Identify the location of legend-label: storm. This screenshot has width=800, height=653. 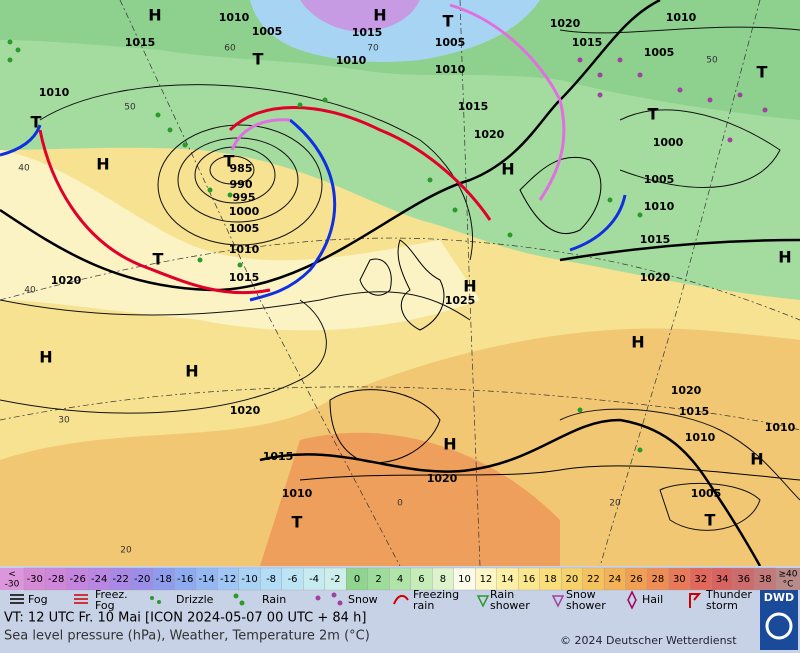
(722, 605).